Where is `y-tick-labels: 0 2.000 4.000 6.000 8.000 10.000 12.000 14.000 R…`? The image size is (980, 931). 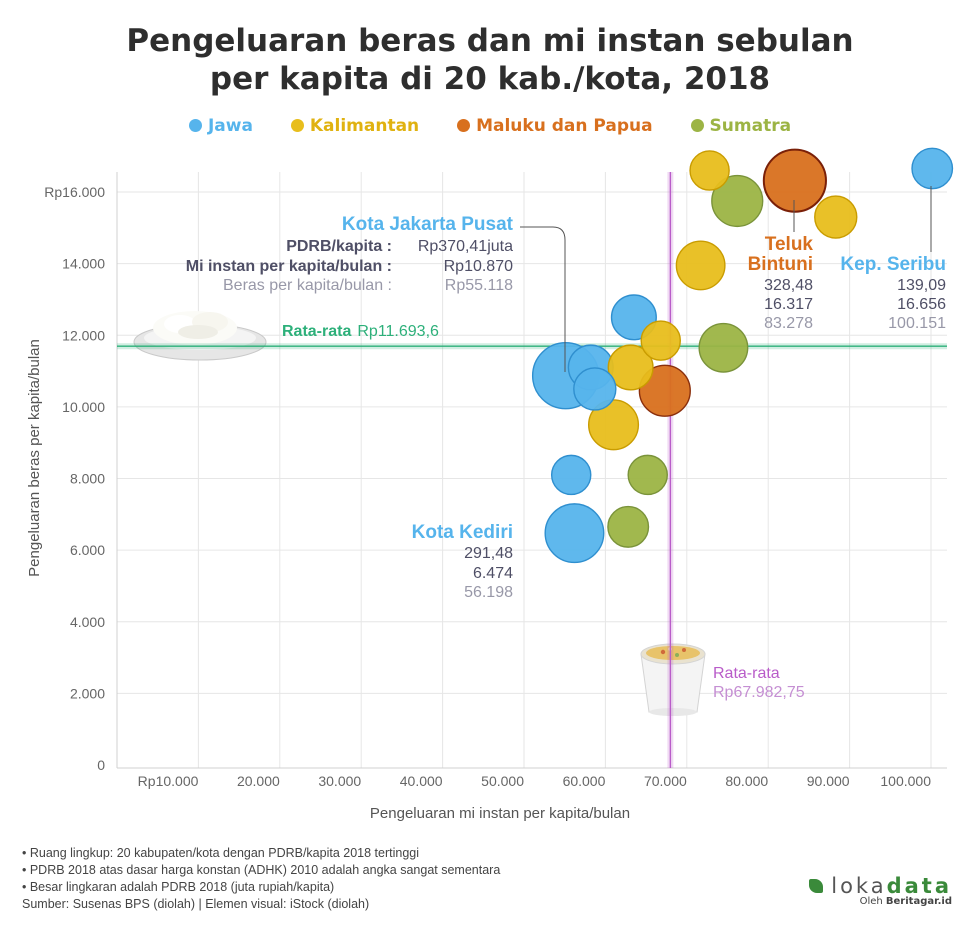 y-tick-labels: 0 2.000 4.000 6.000 8.000 10.000 12.000 14.000 R… is located at coordinates (74, 478).